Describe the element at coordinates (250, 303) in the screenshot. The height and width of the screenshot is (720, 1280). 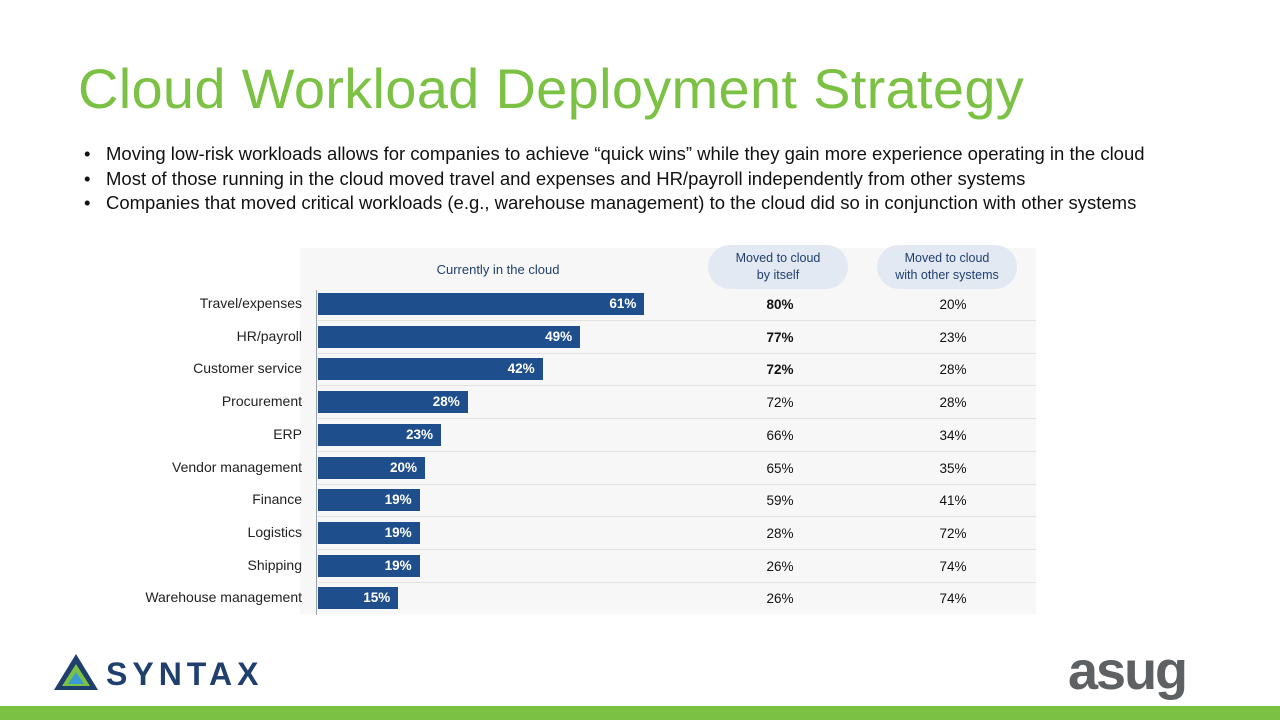
I see `category-label: Travel/expenses` at that location.